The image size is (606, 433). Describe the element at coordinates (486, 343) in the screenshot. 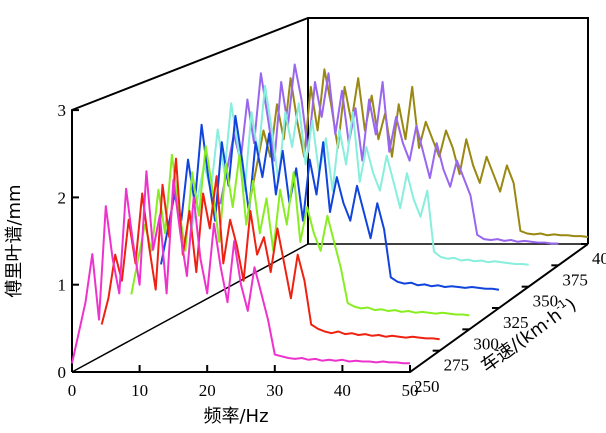

I see `z-tick-label: 300` at that location.